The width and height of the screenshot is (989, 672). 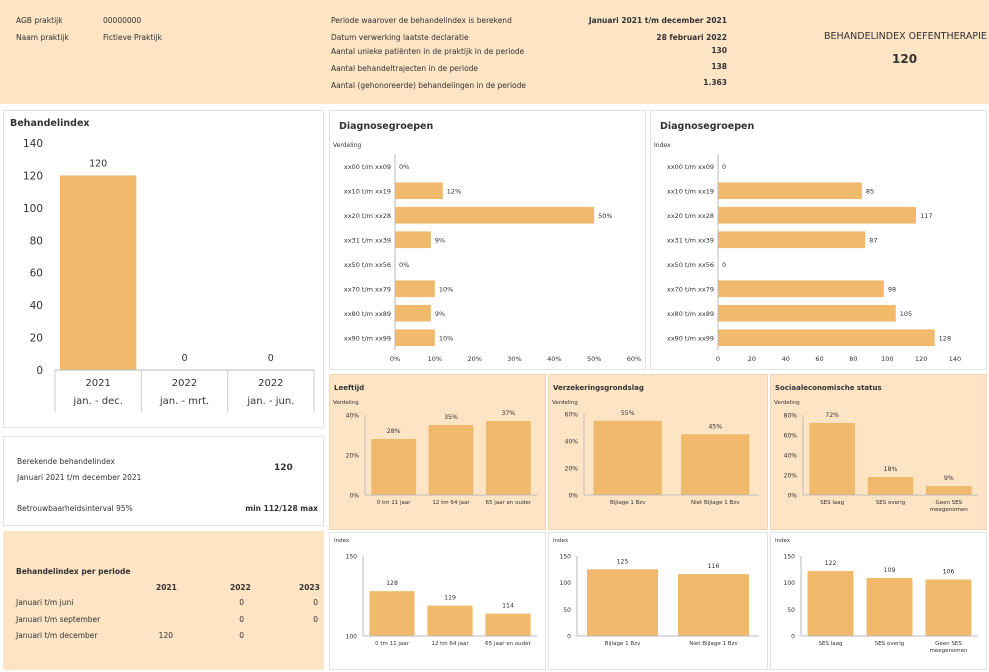 I want to click on ses-panel: Sociaaleconomische status Verdeling, so click(x=878, y=452).